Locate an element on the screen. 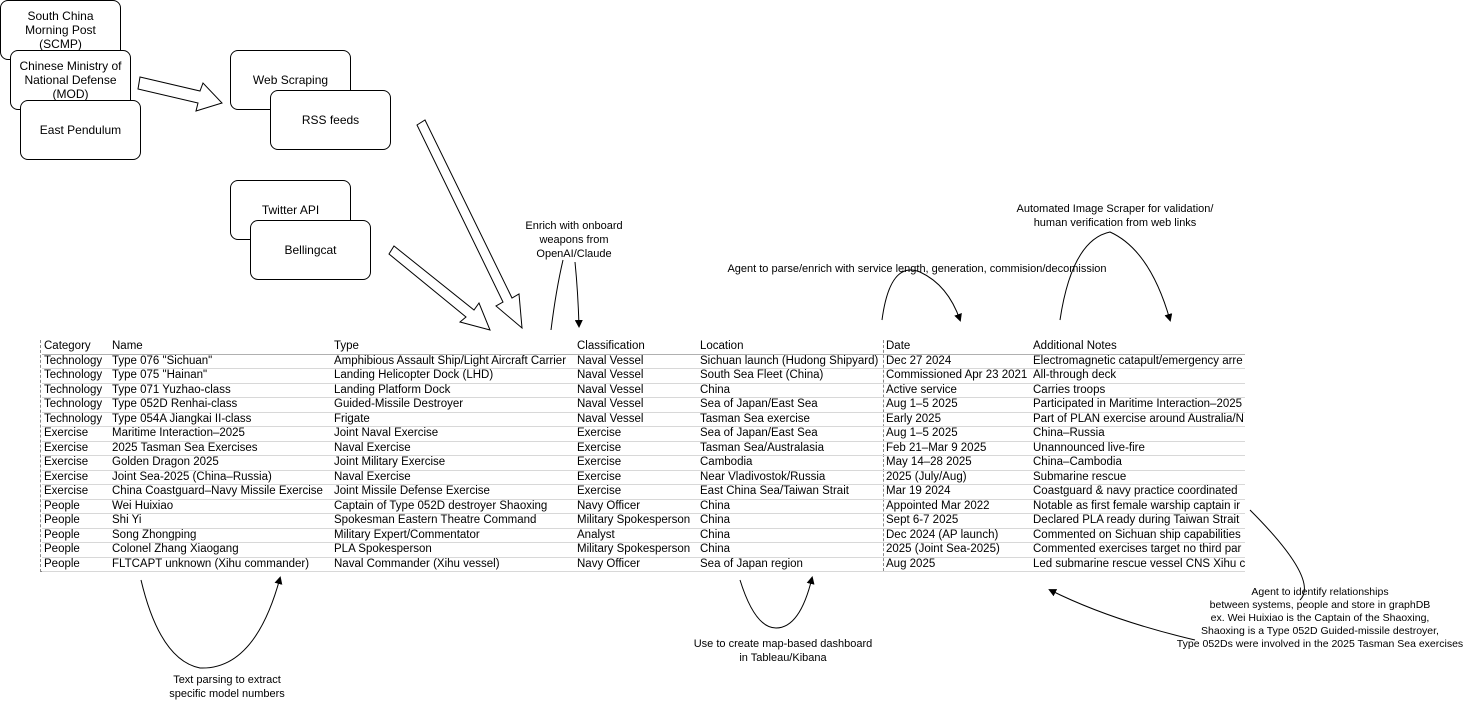 Image resolution: width=1470 pixels, height=701 pixels. cell-date: Sept 6-7 2025 is located at coordinates (957, 521).